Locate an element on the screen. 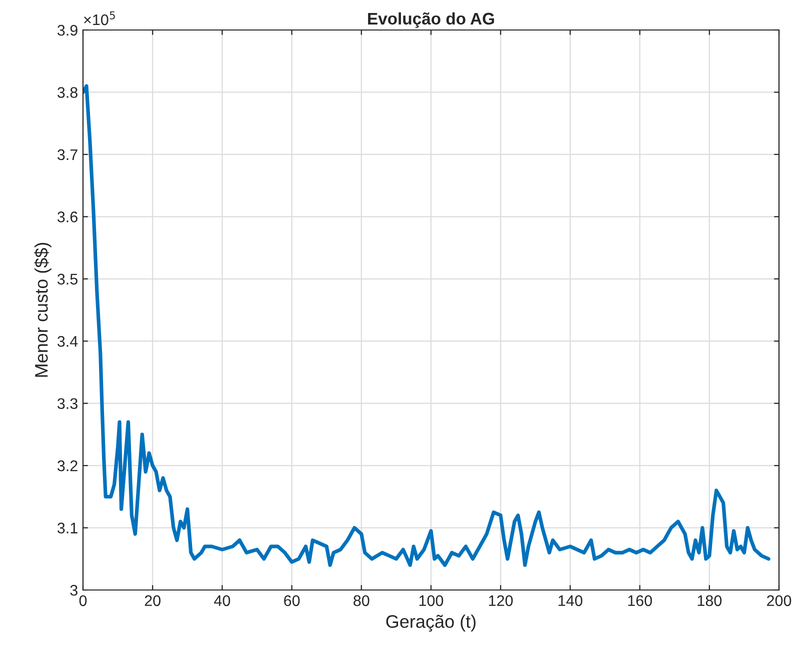  y-tick-label: 3.4 is located at coordinates (67, 341).